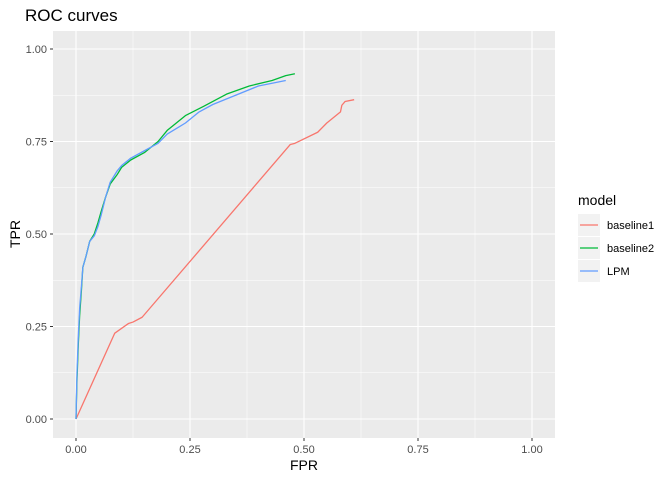 The image size is (672, 480). Describe the element at coordinates (75, 450) in the screenshot. I see `x-tick-label: 0.00` at that location.